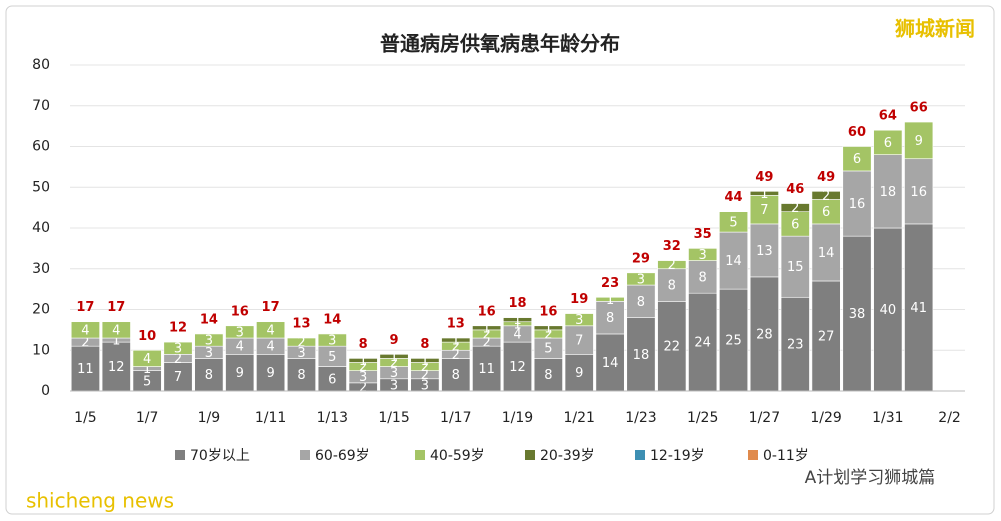 The image size is (1001, 521). What do you see at coordinates (641, 355) in the screenshot?
I see `data-label: 18` at bounding box center [641, 355].